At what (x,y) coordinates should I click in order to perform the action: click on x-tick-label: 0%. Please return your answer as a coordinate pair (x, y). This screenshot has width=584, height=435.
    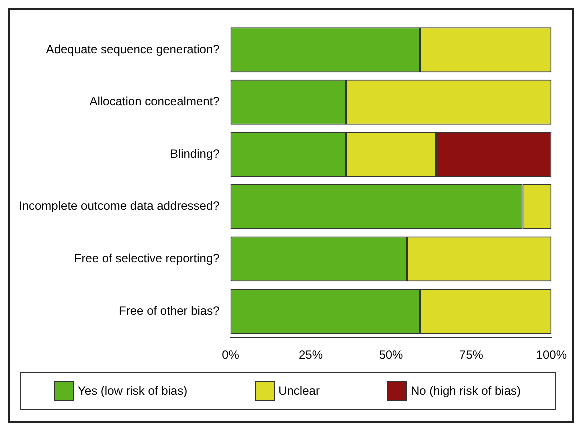
    Looking at the image, I should click on (231, 355).